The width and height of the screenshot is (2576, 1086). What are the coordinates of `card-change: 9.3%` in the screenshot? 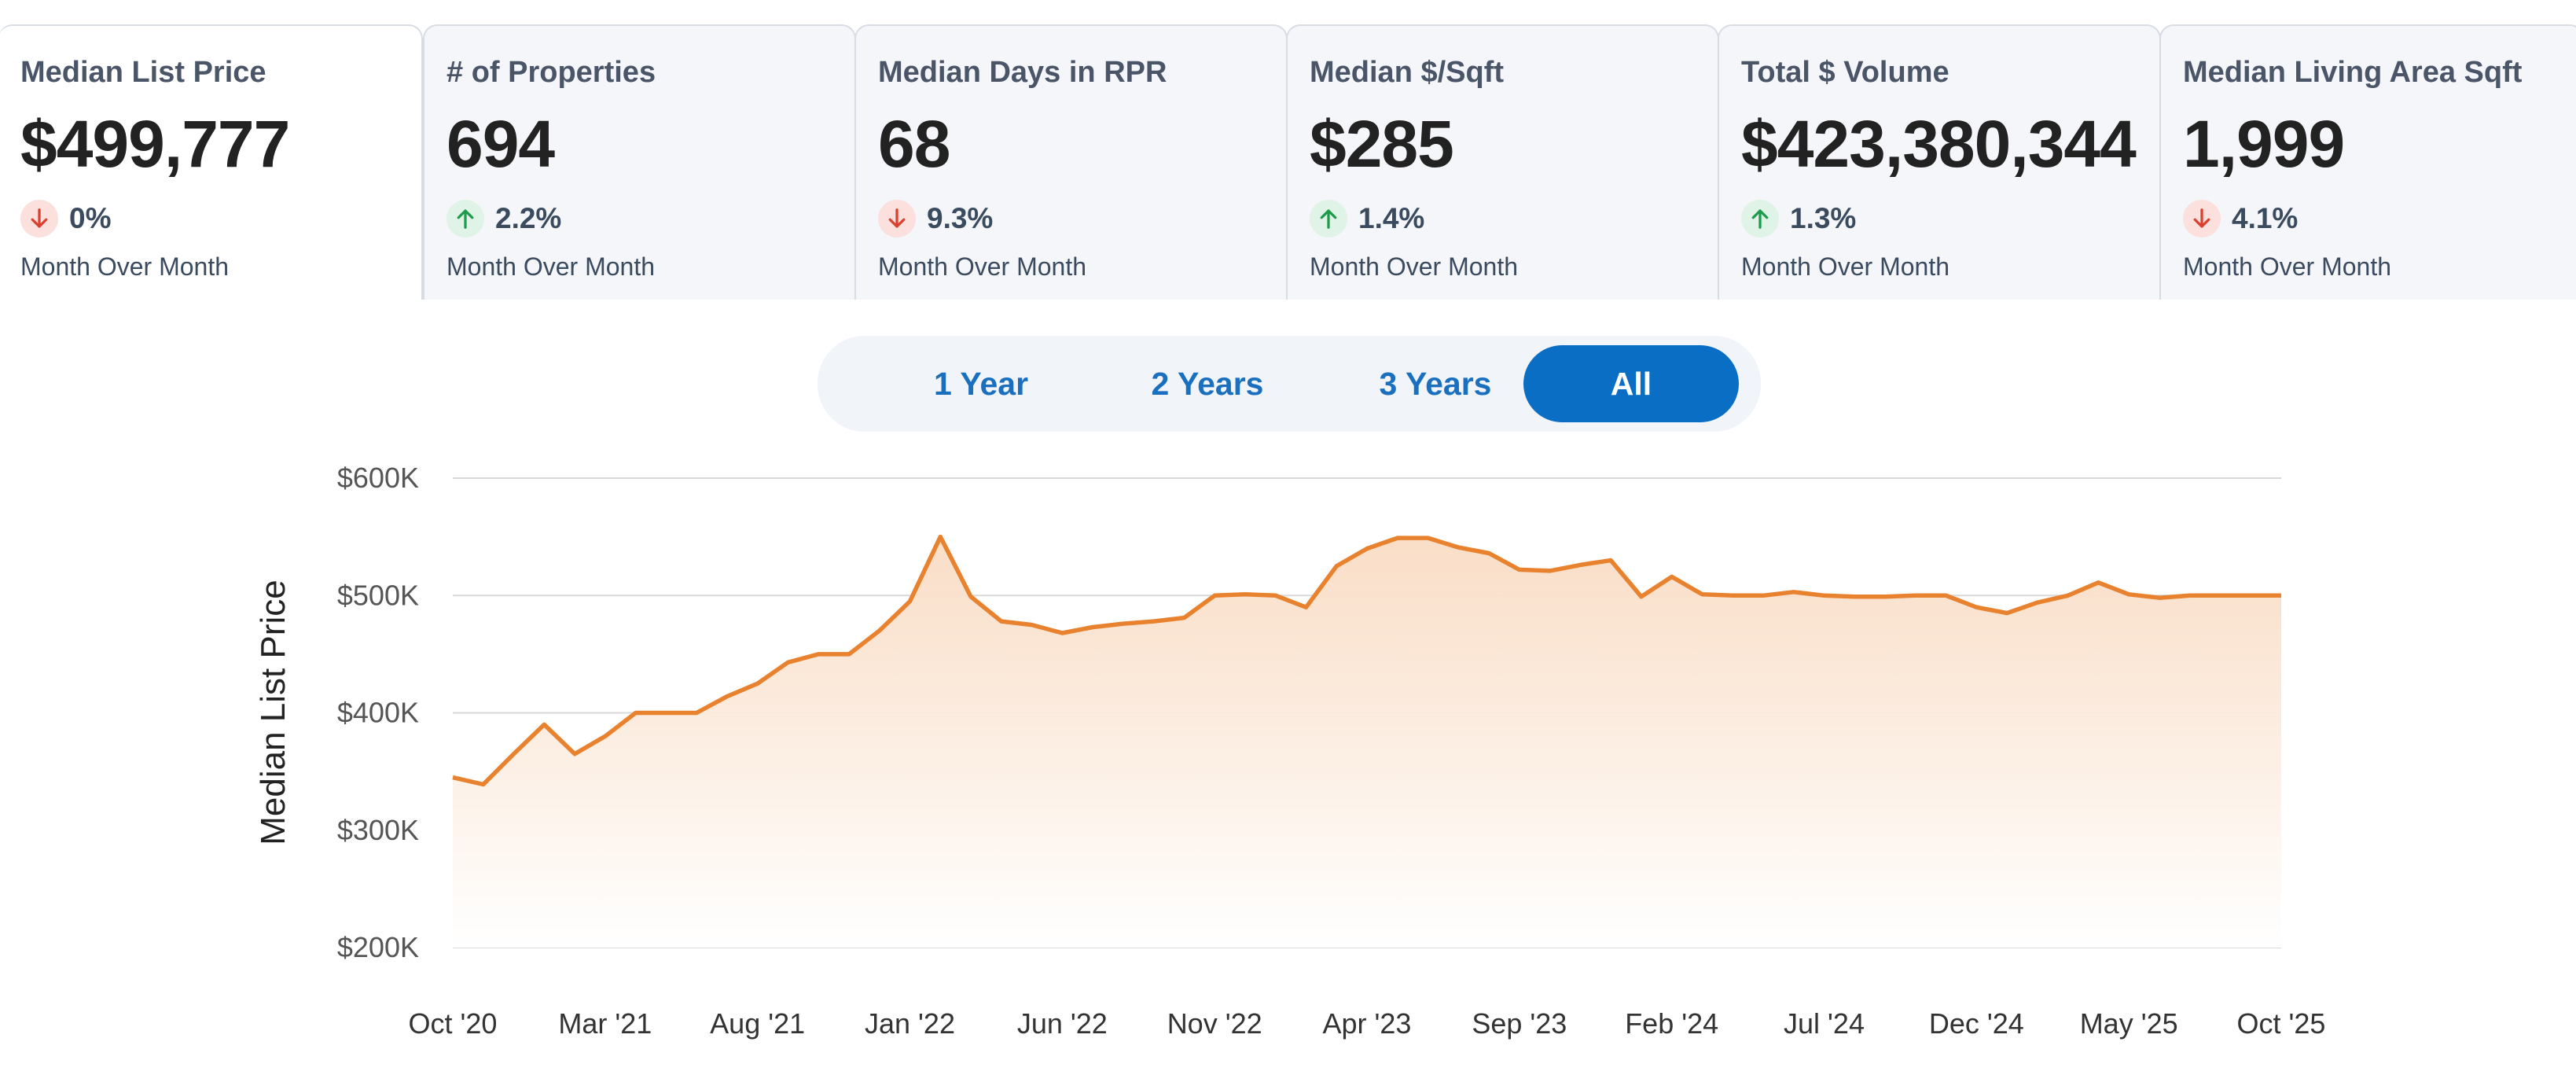 It's located at (1082, 218).